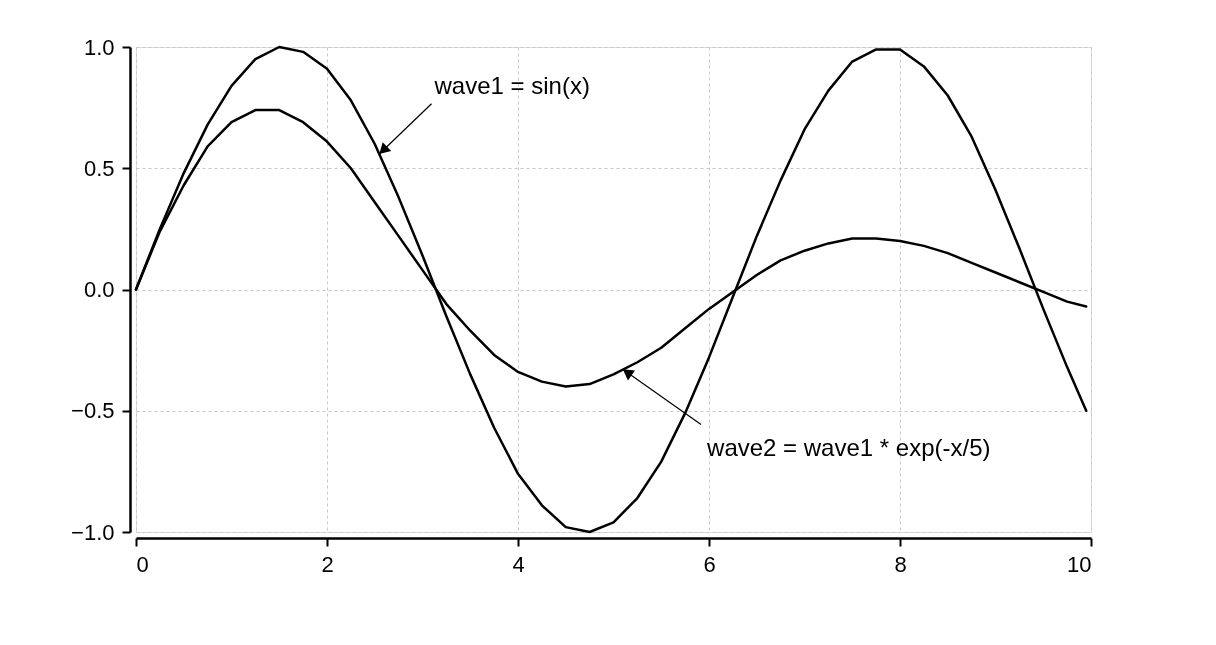 This screenshot has height=645, width=1216. What do you see at coordinates (99, 47) in the screenshot?
I see `y-tick-label: 1.0` at bounding box center [99, 47].